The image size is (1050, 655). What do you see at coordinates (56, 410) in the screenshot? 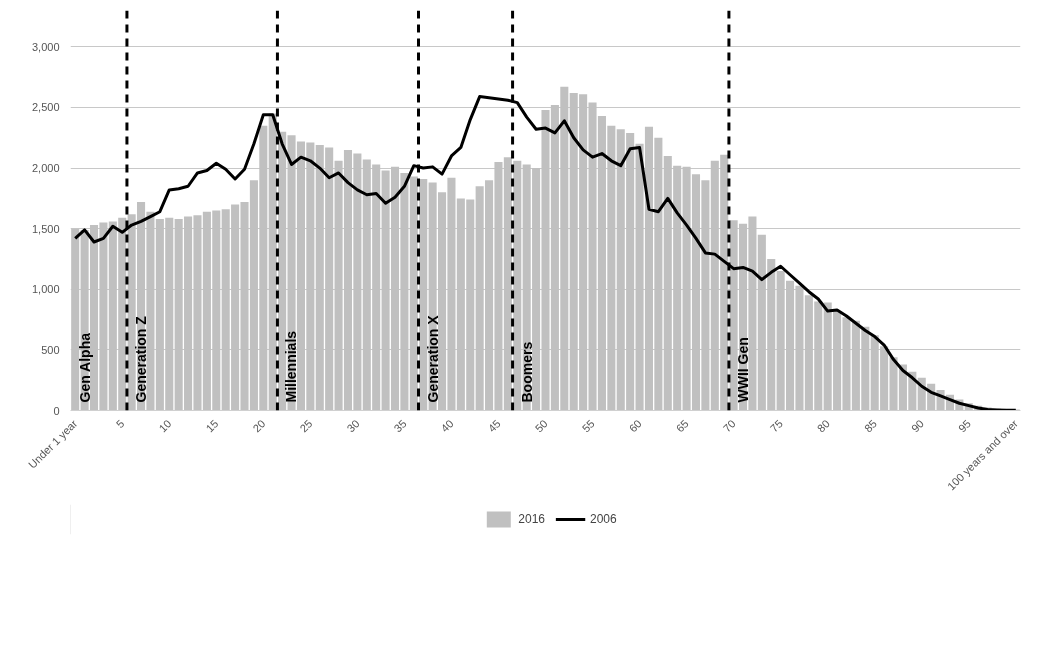
I see `y-tick-label: 0` at bounding box center [56, 410].